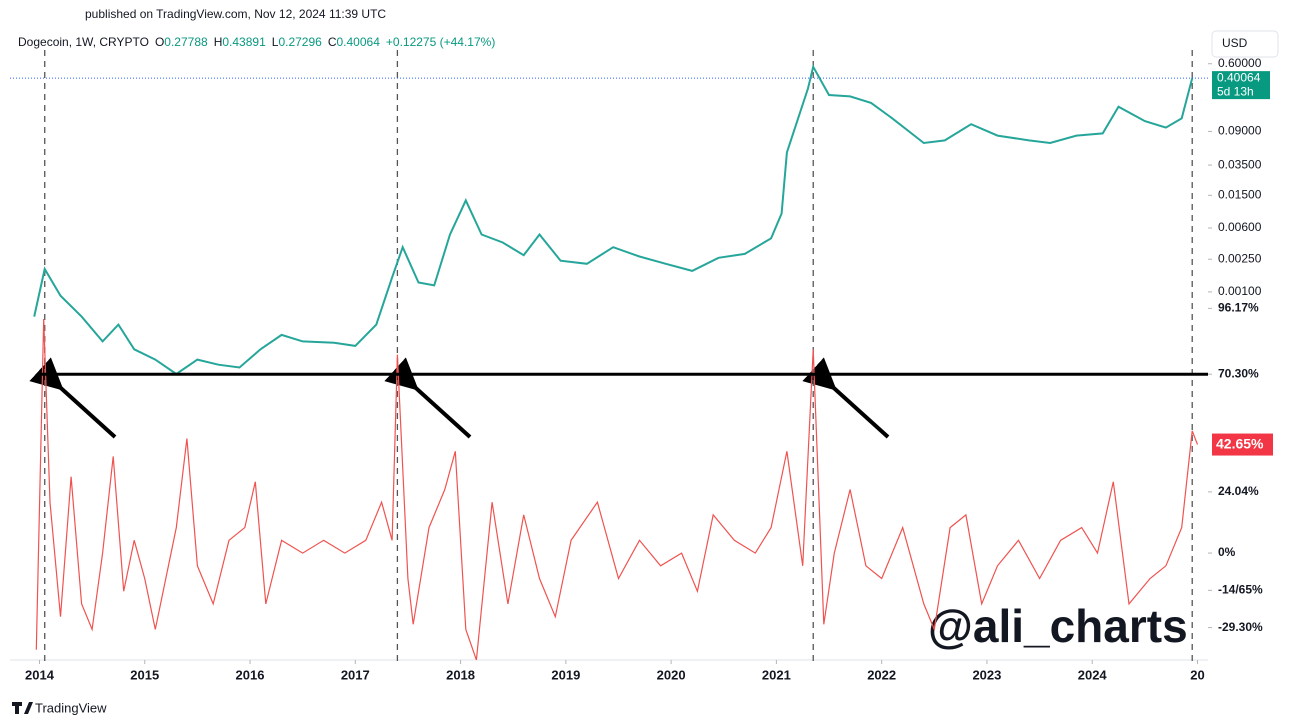 The image size is (1294, 725). Describe the element at coordinates (986, 674) in the screenshot. I see `x-tick-label: 2023` at that location.